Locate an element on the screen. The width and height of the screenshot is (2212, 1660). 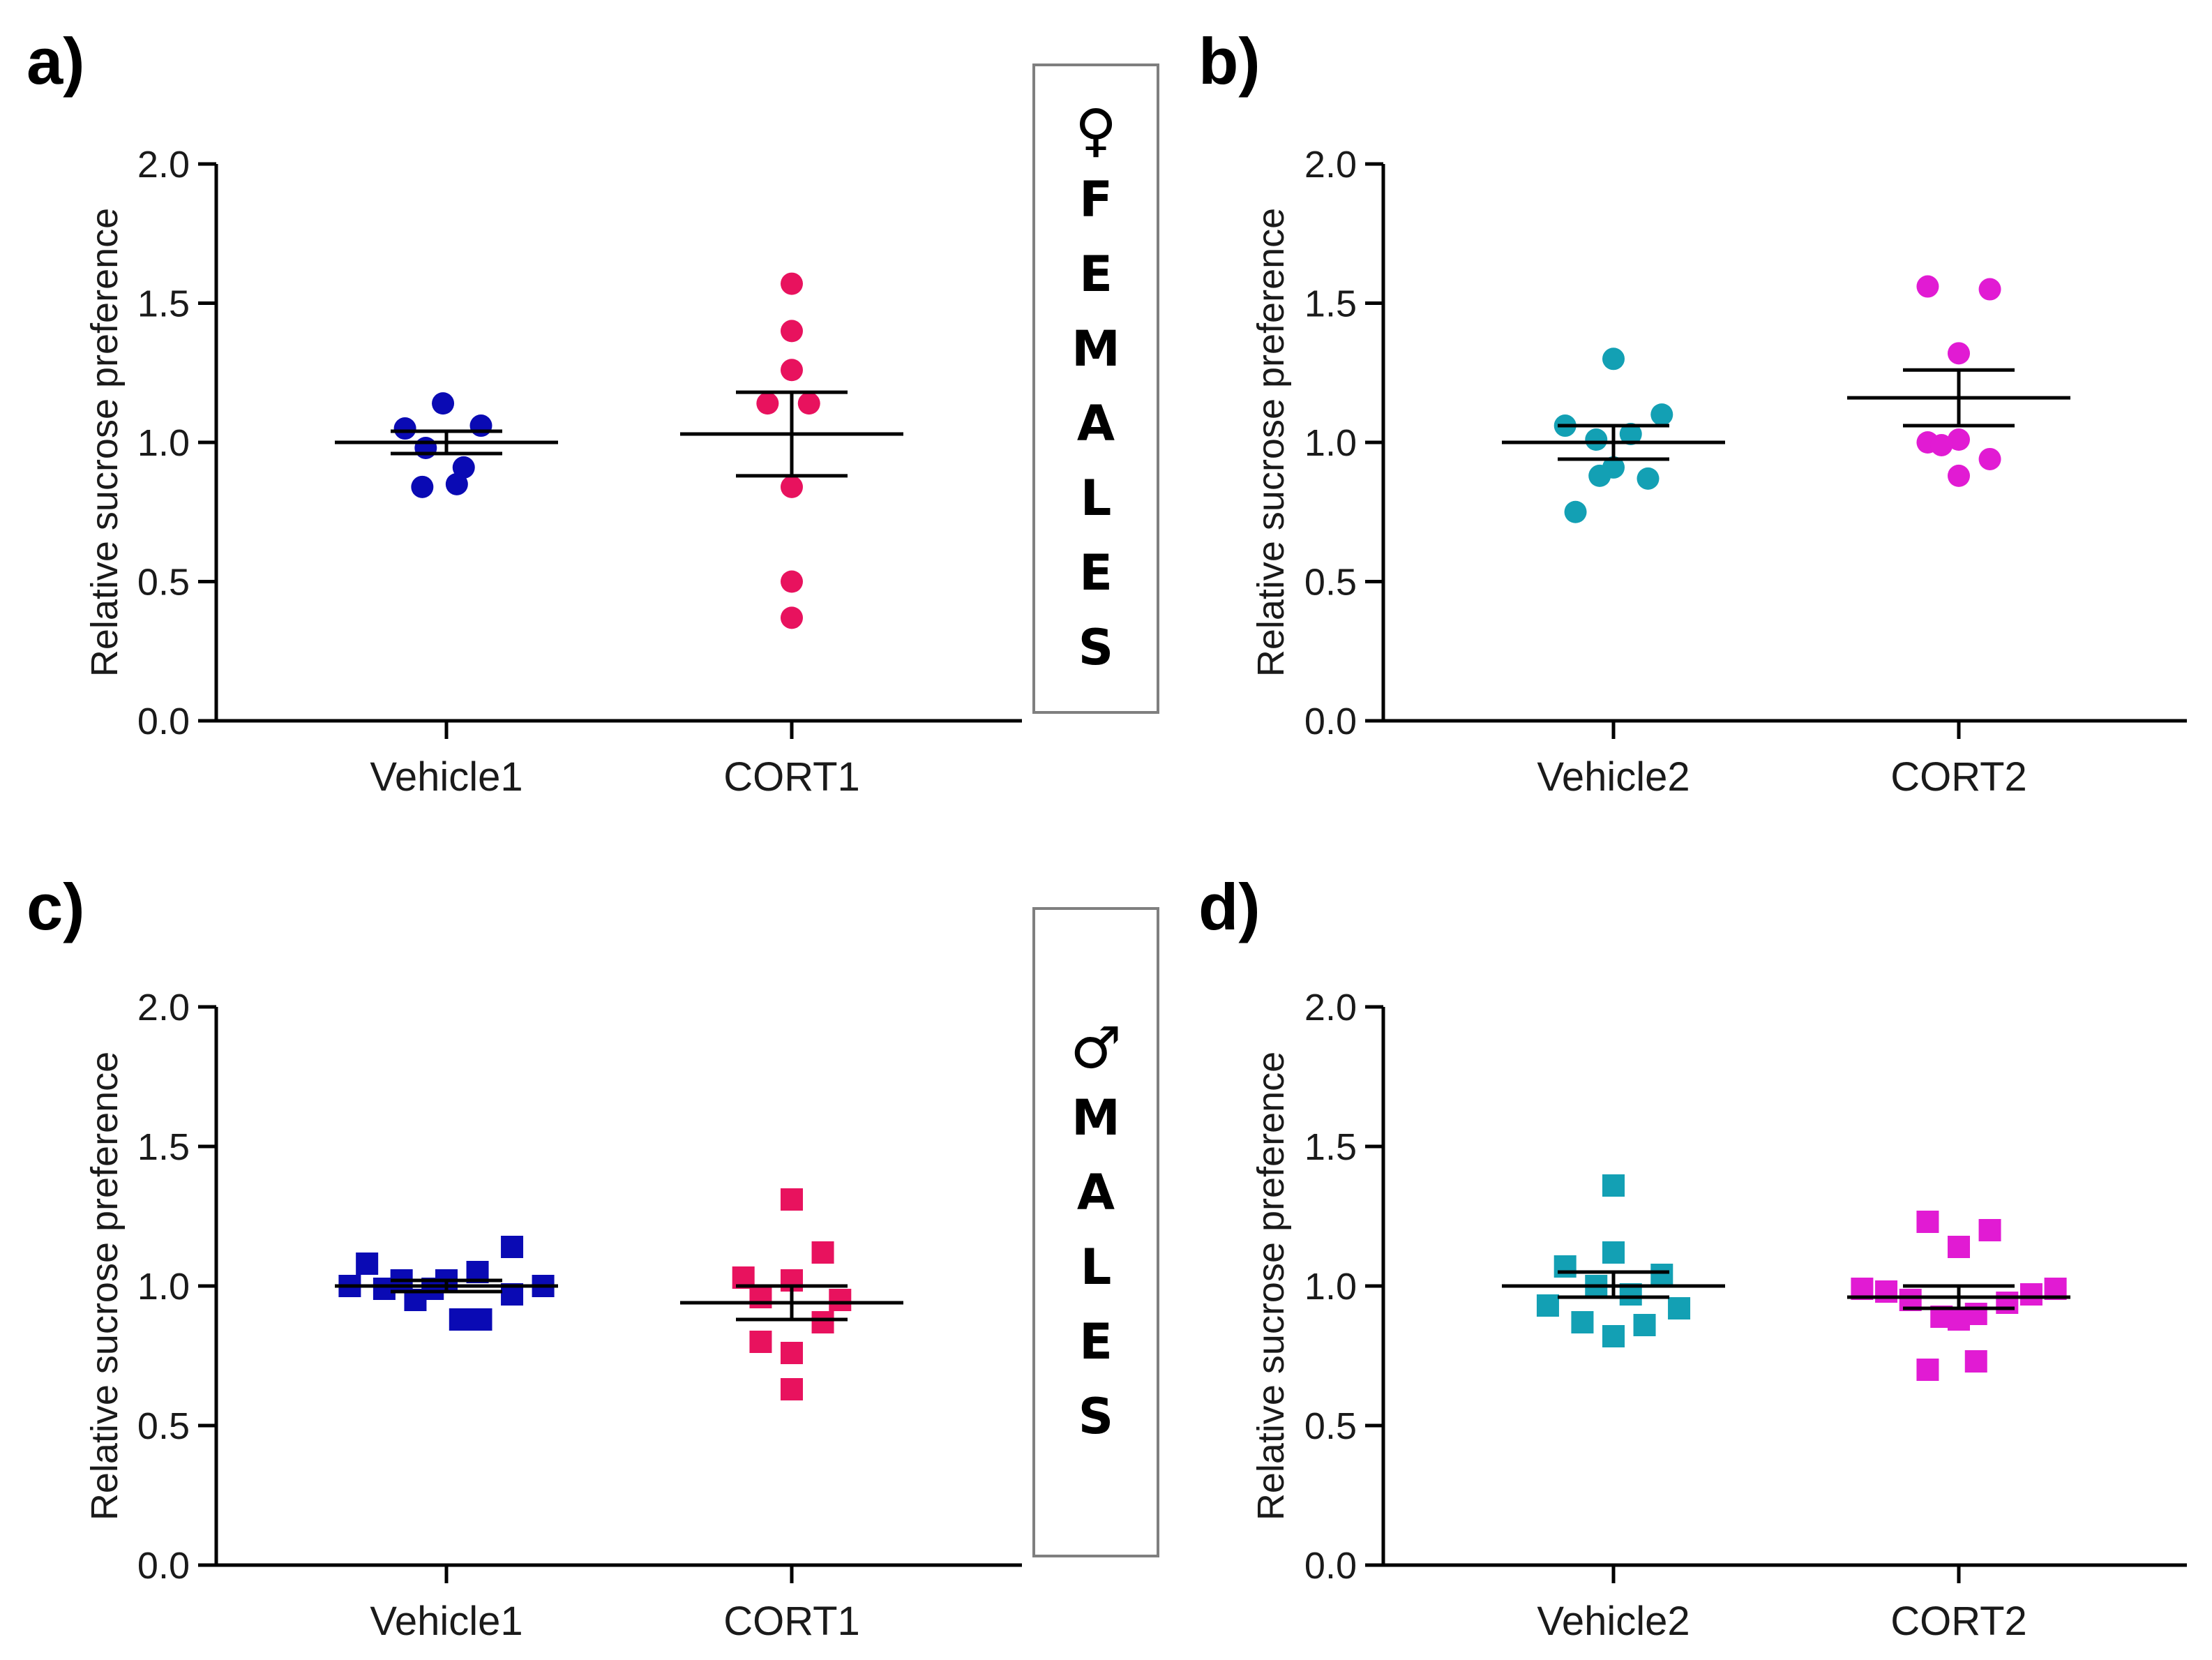
x-tick-label: Vehicle1 is located at coordinates (446, 777).